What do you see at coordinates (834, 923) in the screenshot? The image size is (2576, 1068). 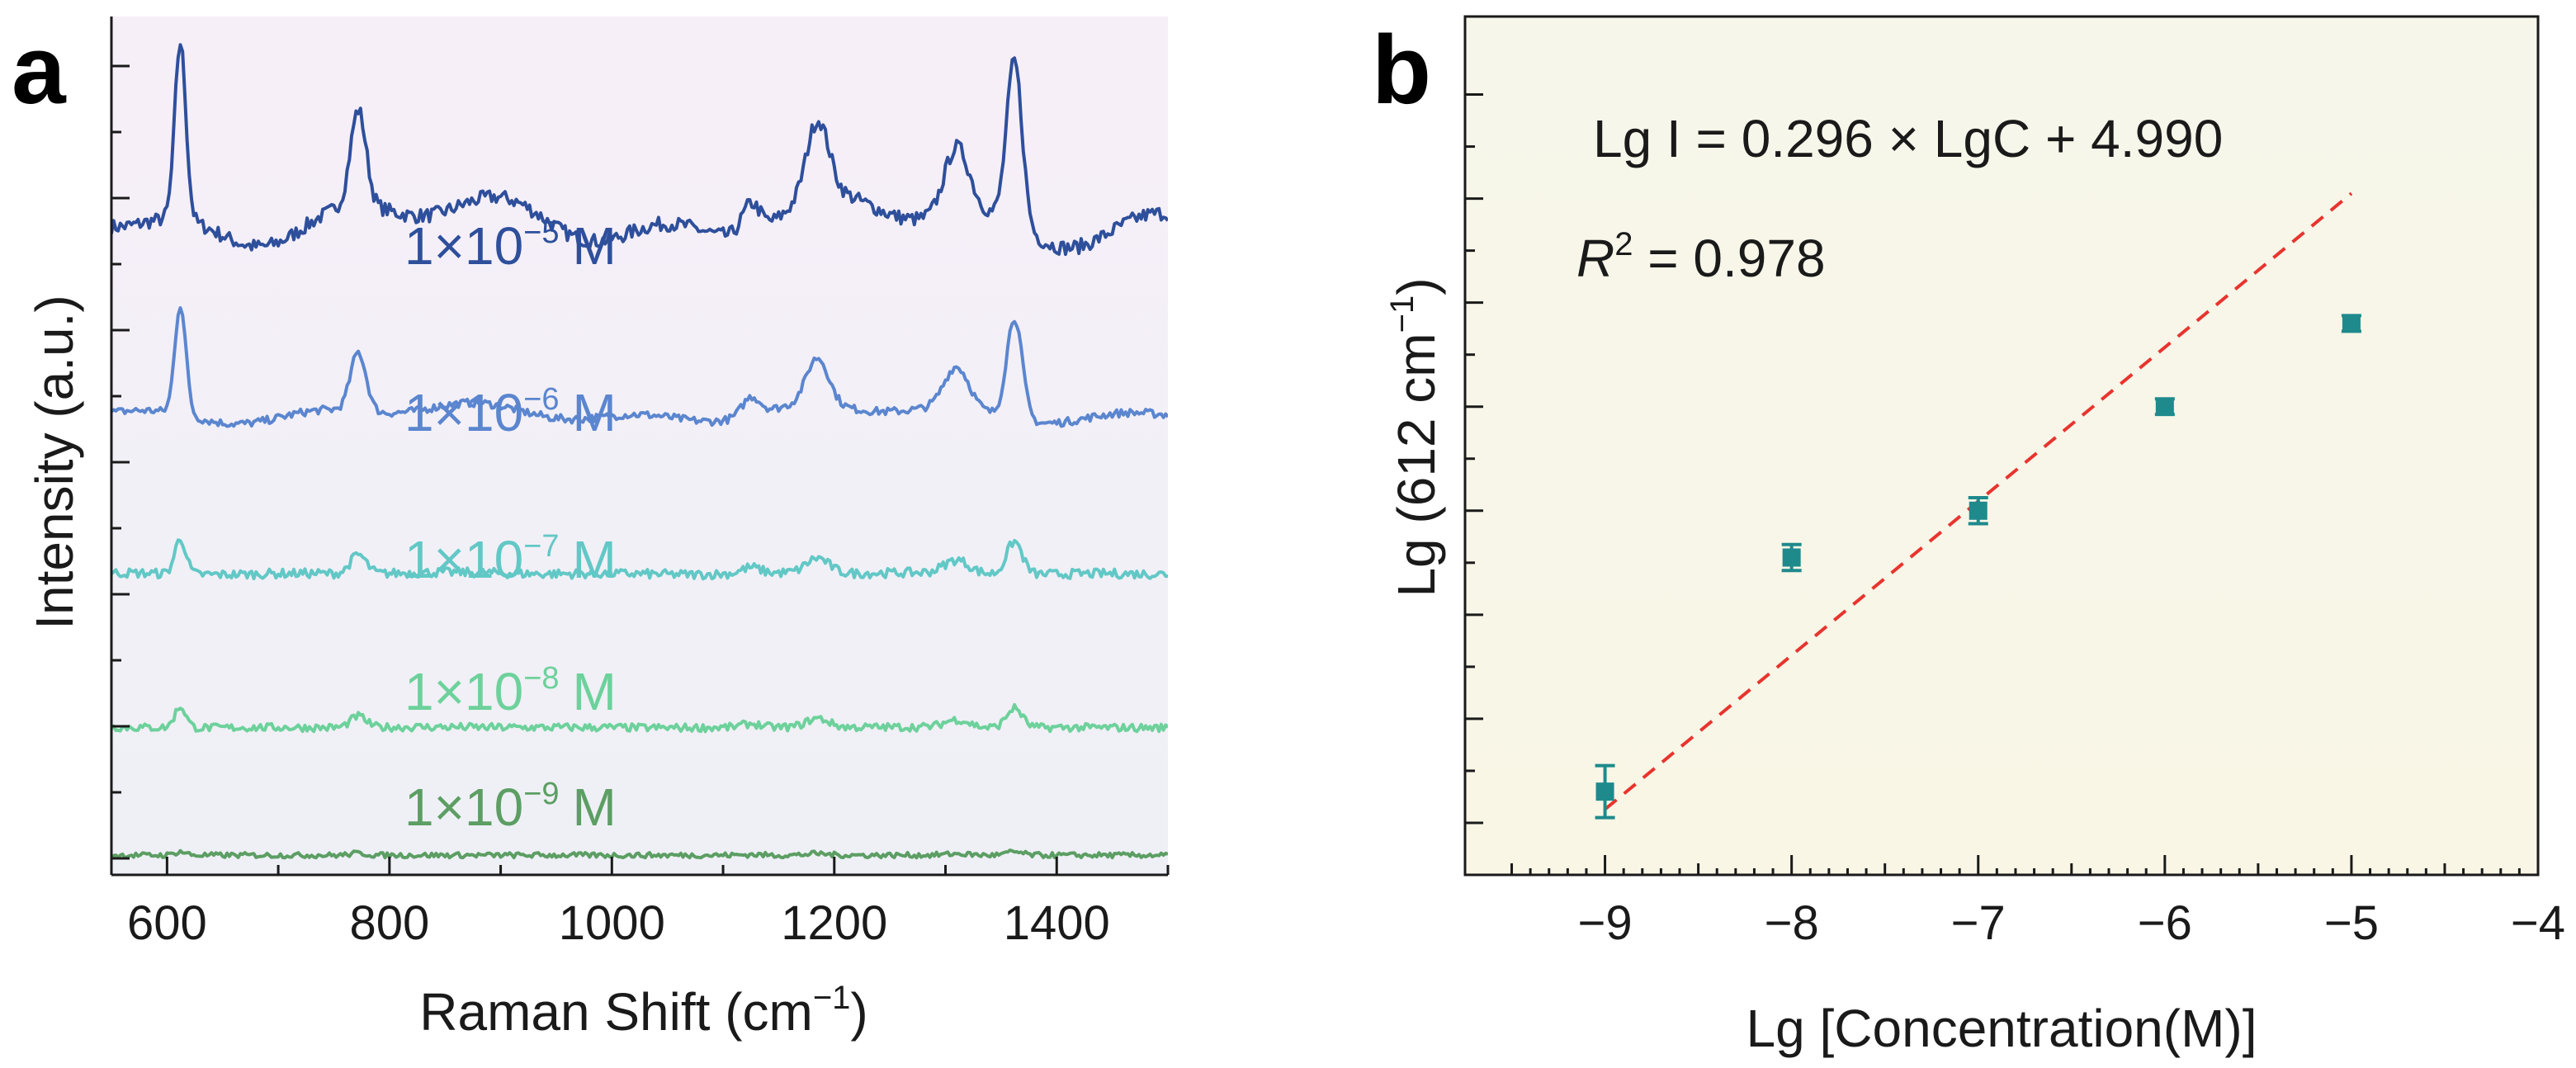 I see `x-tick-label: 1200` at bounding box center [834, 923].